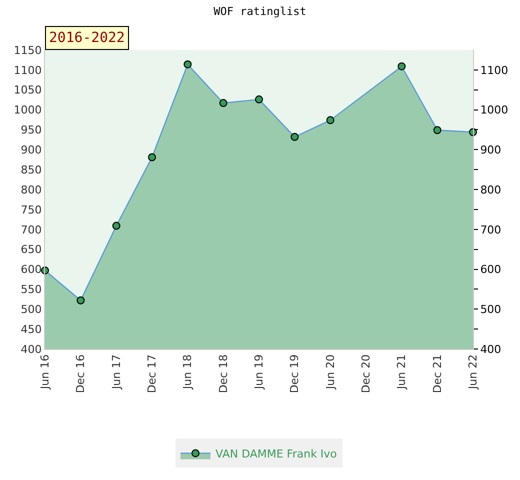 This screenshot has height=480, width=520. What do you see at coordinates (491, 189) in the screenshot?
I see `y2-tick-label: 800` at bounding box center [491, 189].